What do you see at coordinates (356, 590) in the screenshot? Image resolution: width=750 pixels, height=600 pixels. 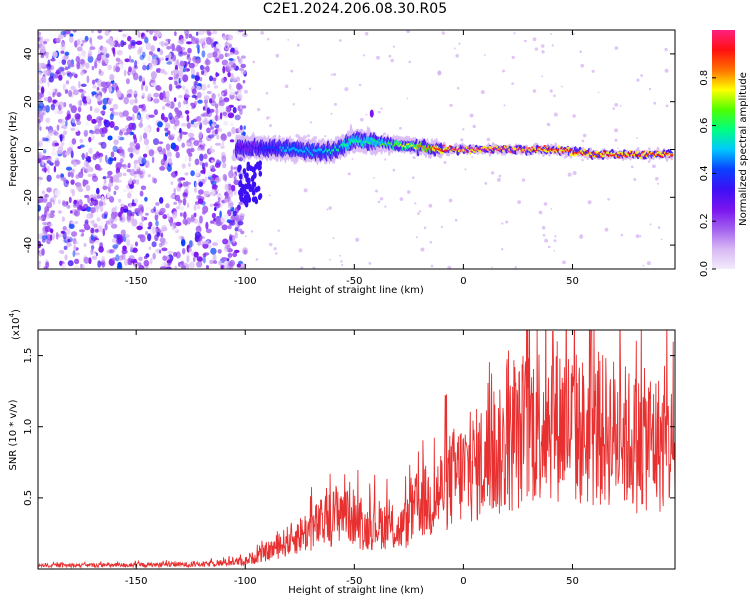 I see `snr-x-label: Height of straight line (km)` at bounding box center [356, 590].